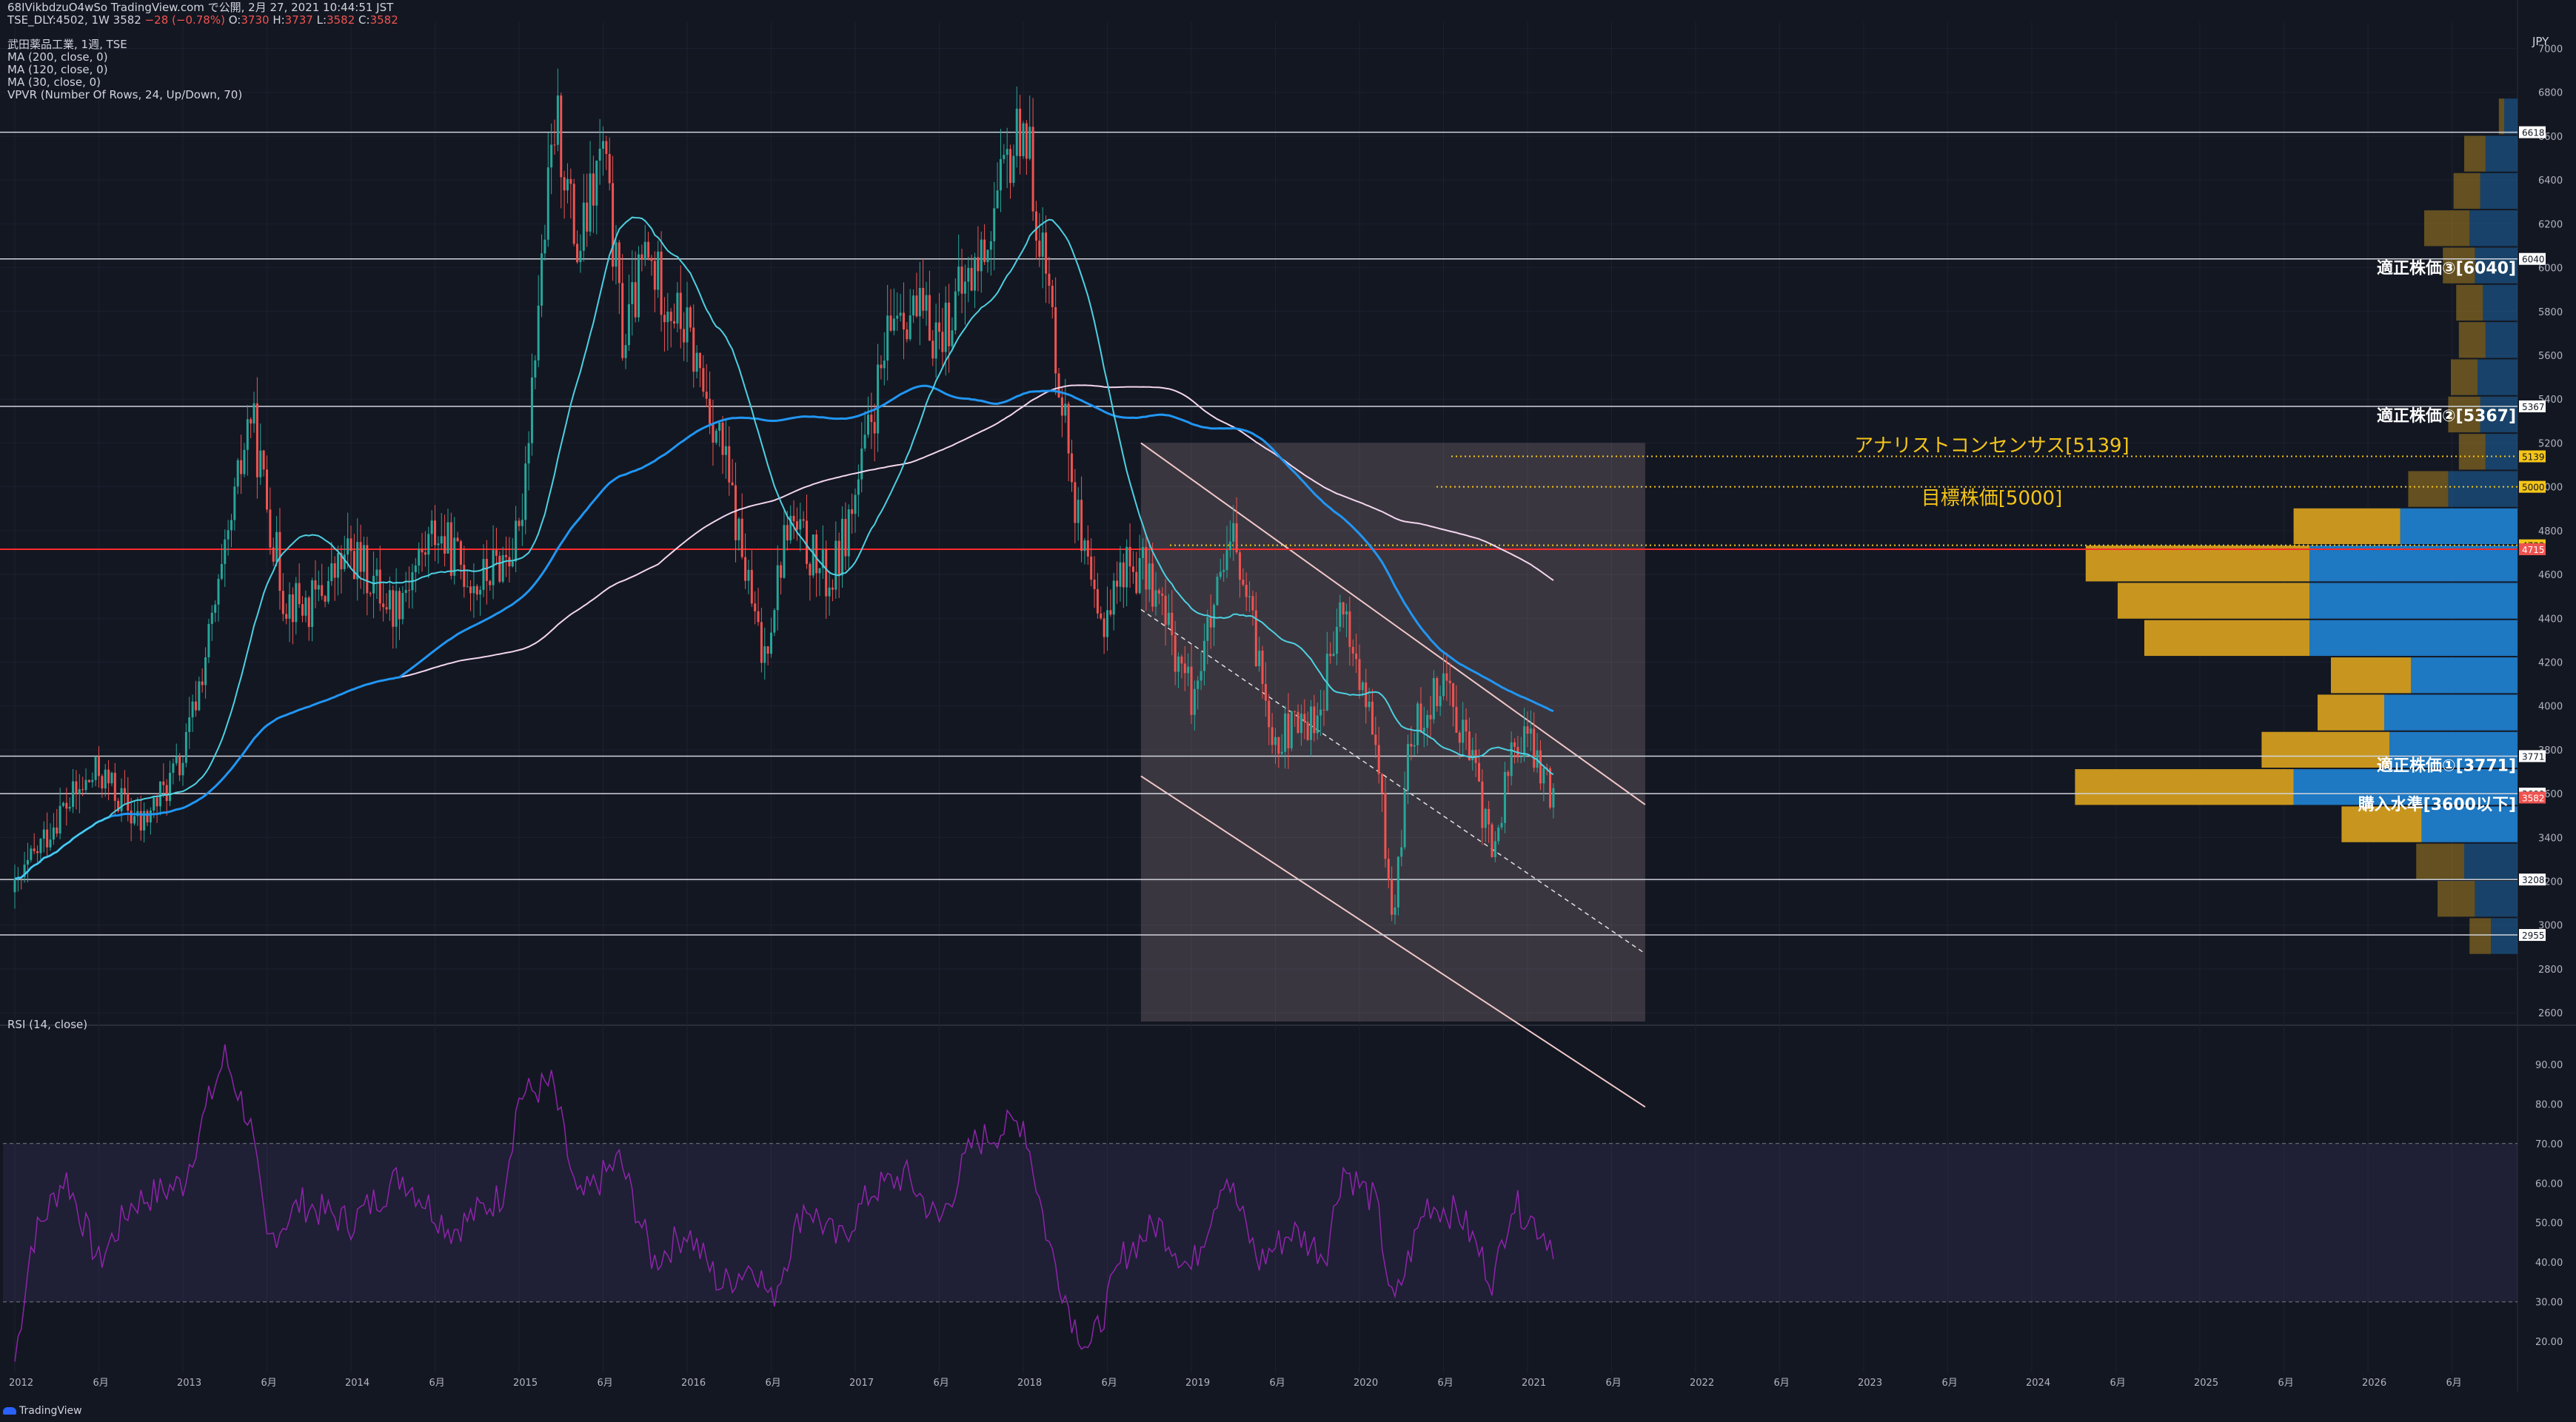  Describe the element at coordinates (1197, 1383) in the screenshot. I see `time-tick: 2019` at that location.